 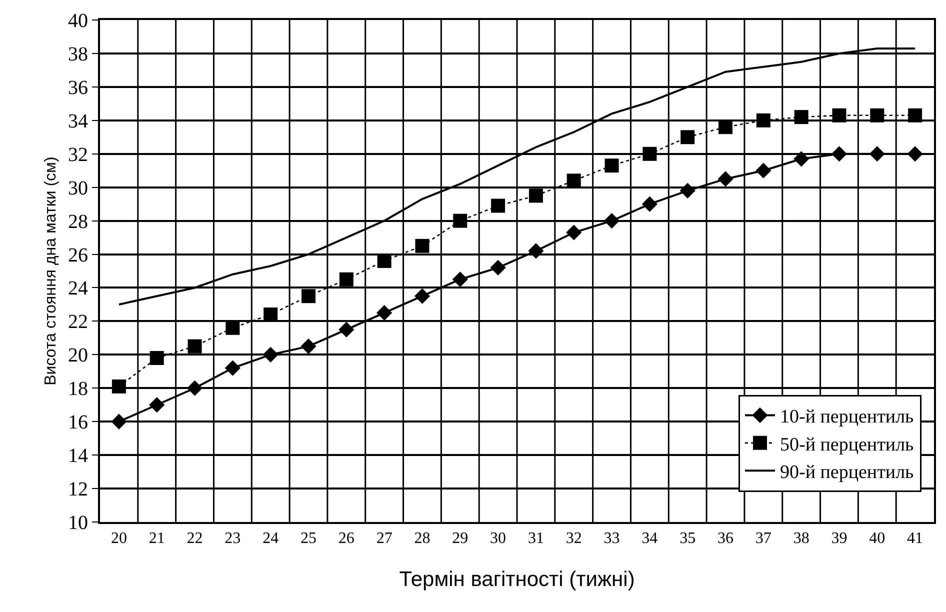 I want to click on y-tick-label: 22, so click(x=78, y=322).